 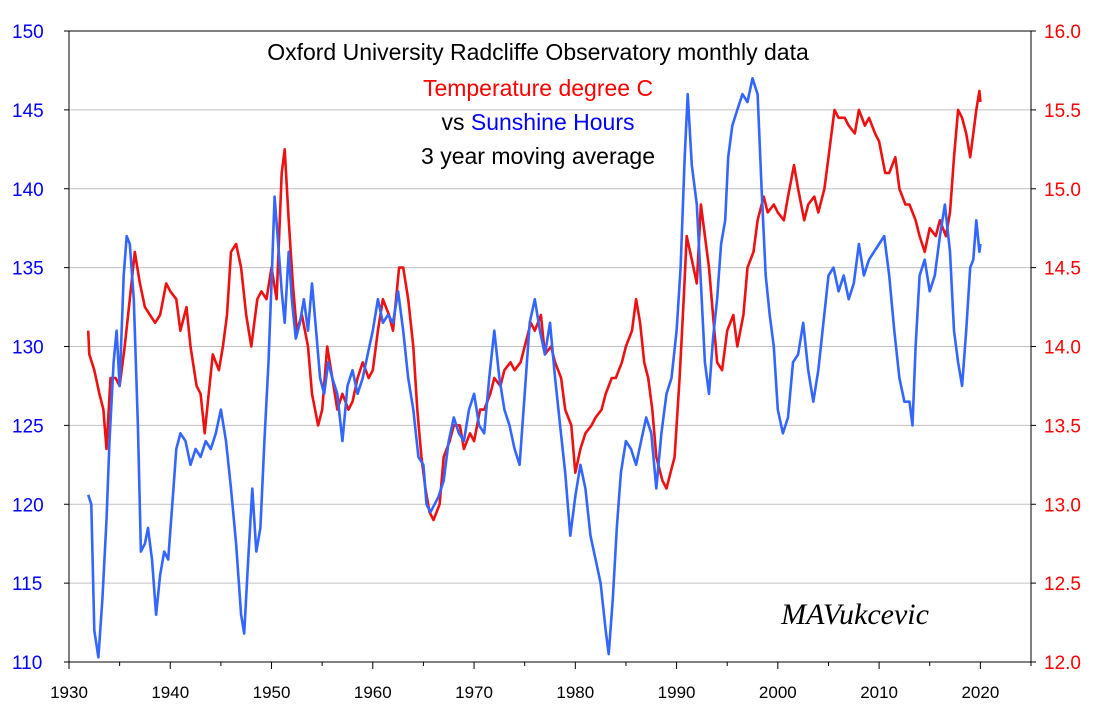 I want to click on title-line: Temperature degree C, so click(x=538, y=88).